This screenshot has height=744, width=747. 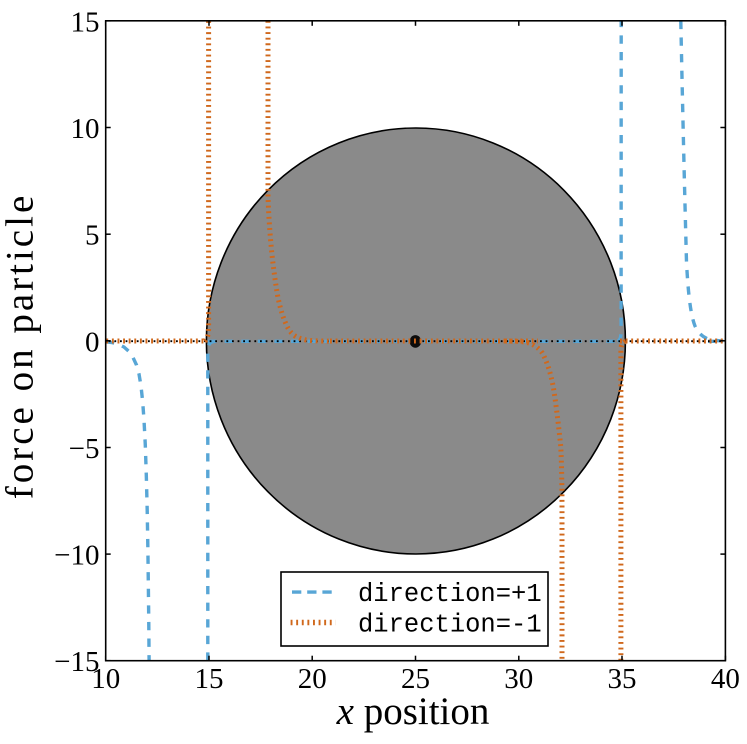 What do you see at coordinates (21, 346) in the screenshot?
I see `svg-text: force on particle` at bounding box center [21, 346].